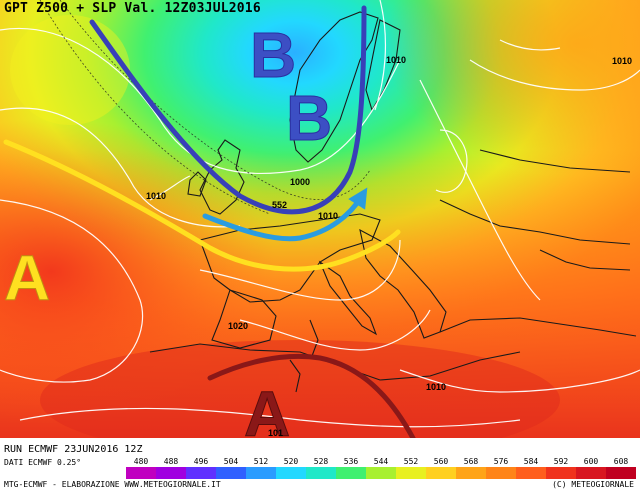 This screenshot has width=640, height=493. Describe the element at coordinates (501, 461) in the screenshot. I see `colorbar-tick-label: 576` at that location.